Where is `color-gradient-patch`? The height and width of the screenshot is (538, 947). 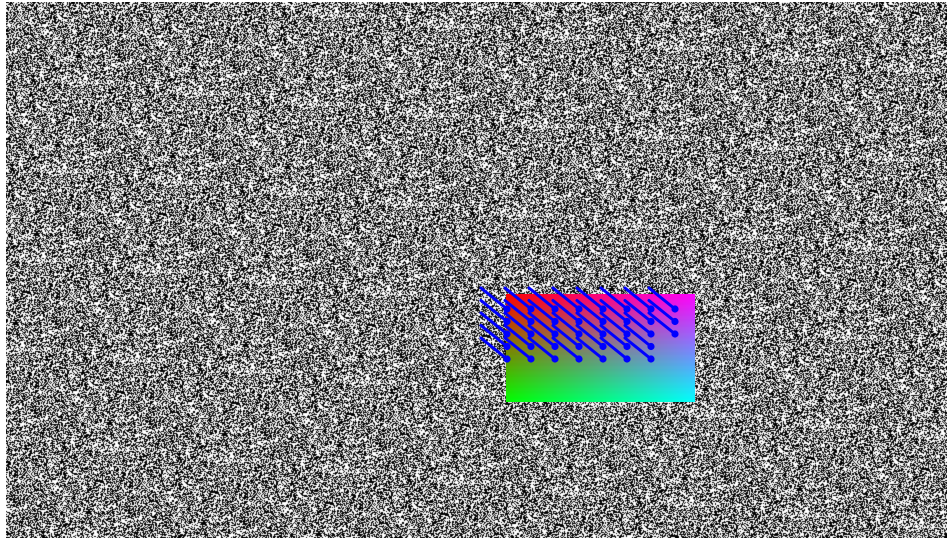
color-gradient-patch is located at coordinates (600, 348).